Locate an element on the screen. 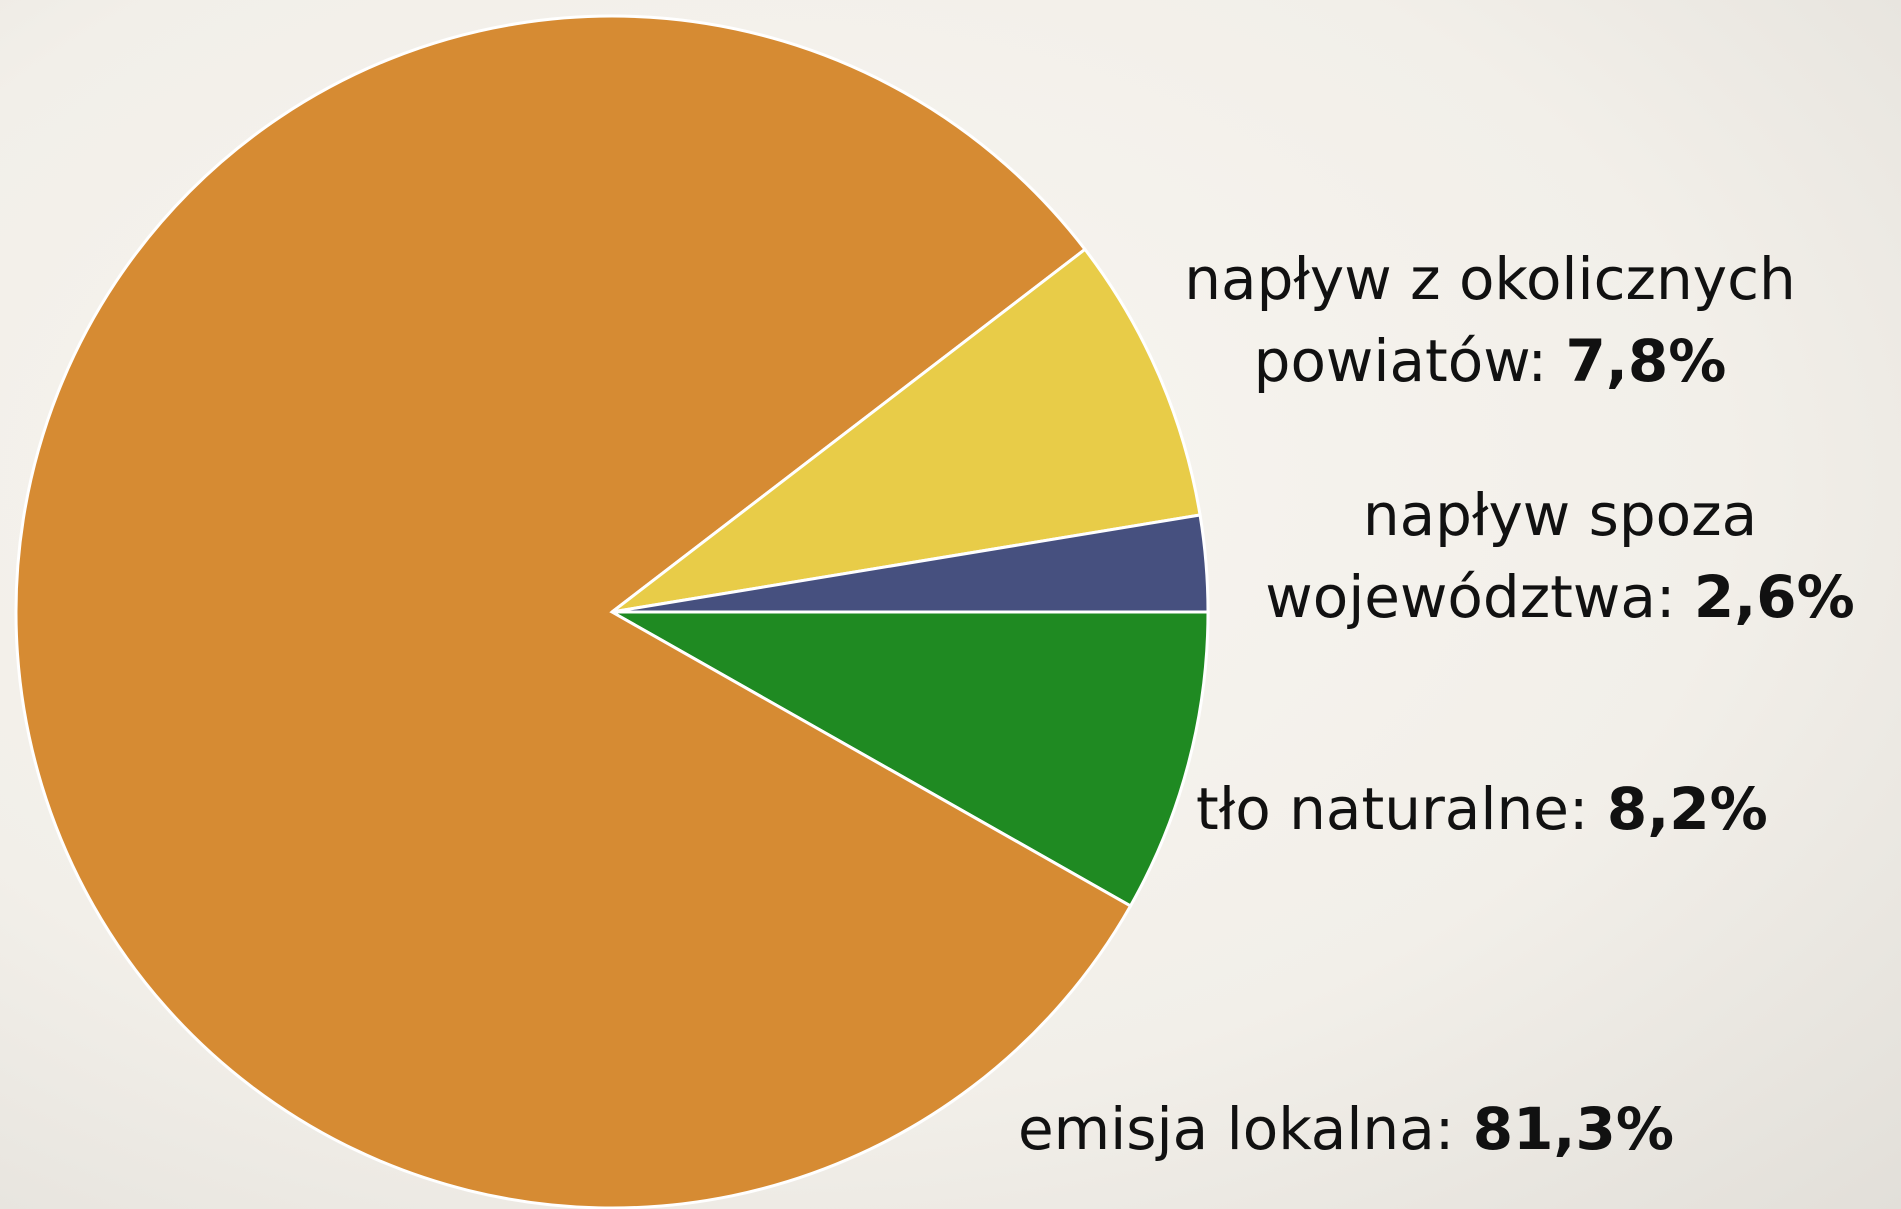 This screenshot has width=1901, height=1209. label-value: 7,8% is located at coordinates (1646, 361).